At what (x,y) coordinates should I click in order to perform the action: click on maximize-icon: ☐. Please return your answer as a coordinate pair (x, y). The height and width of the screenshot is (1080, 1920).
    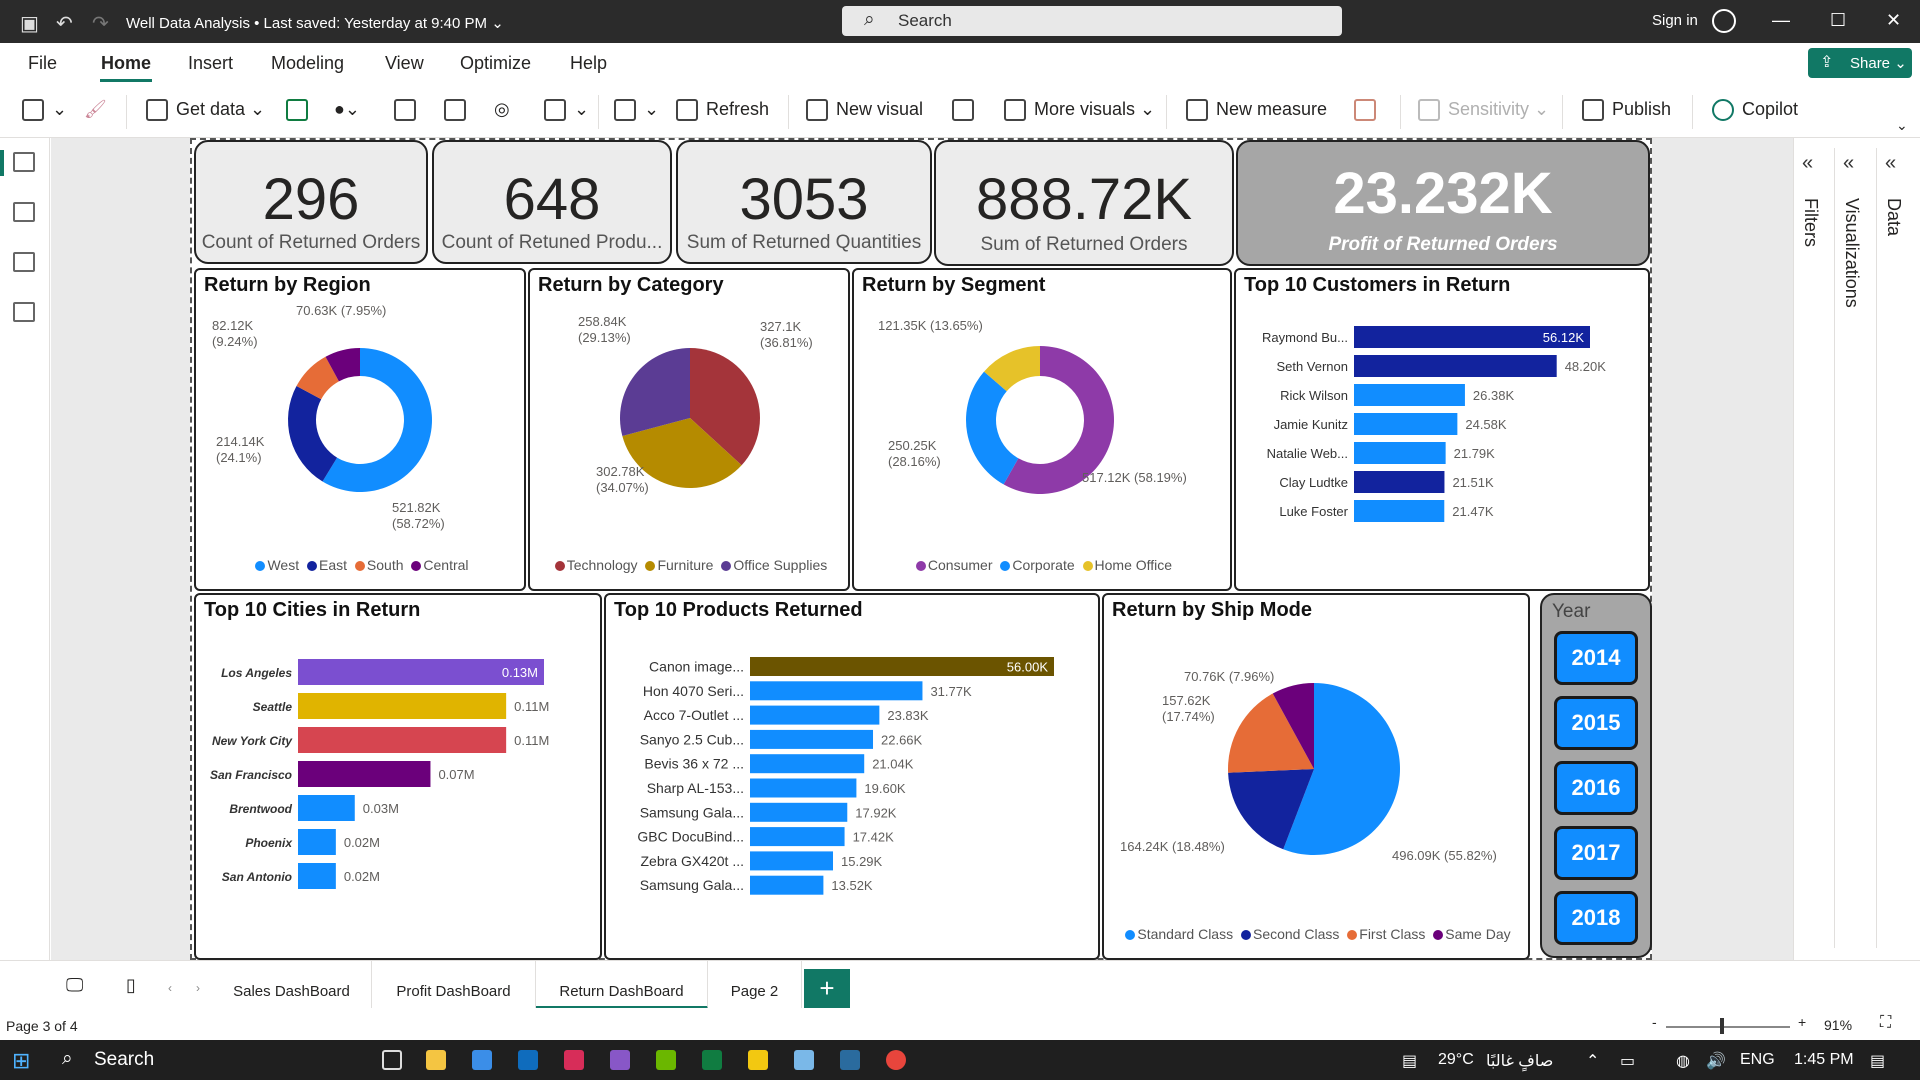
    Looking at the image, I should click on (1838, 20).